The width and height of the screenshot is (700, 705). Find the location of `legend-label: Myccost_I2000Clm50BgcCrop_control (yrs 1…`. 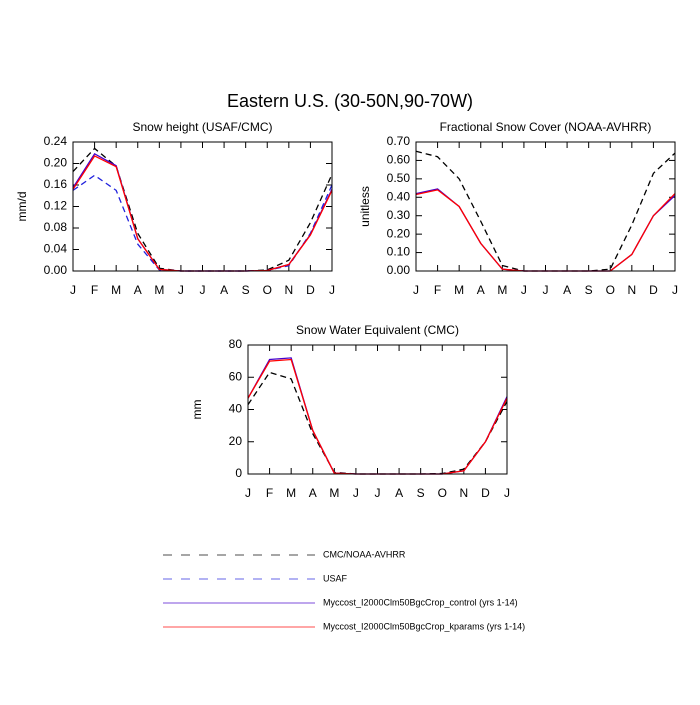

legend-label: Myccost_I2000Clm50BgcCrop_control (yrs 1… is located at coordinates (420, 602).